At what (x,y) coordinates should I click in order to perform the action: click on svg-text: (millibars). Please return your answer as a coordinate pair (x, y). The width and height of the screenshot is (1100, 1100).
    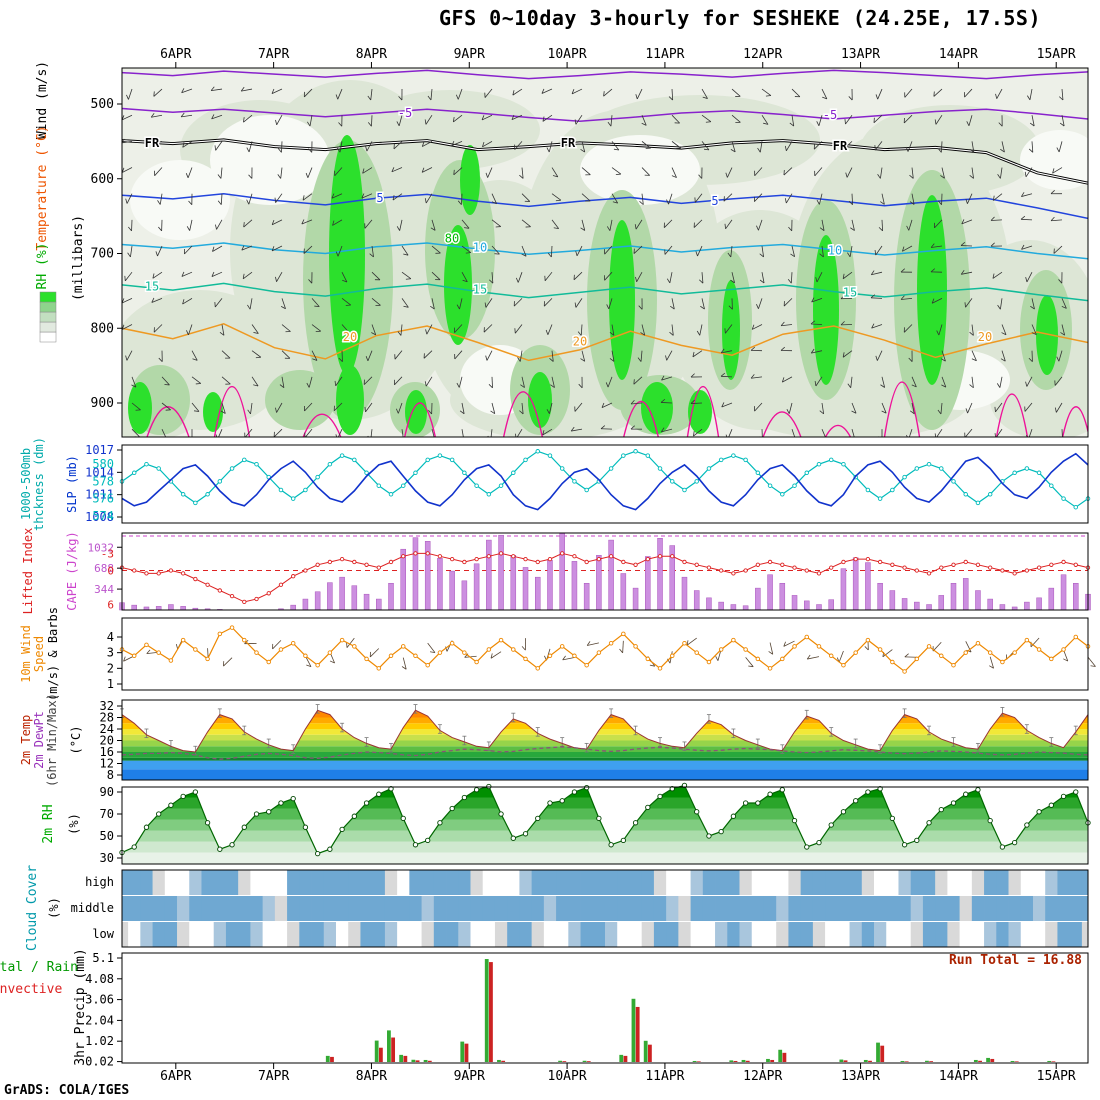
    Looking at the image, I should click on (78, 258).